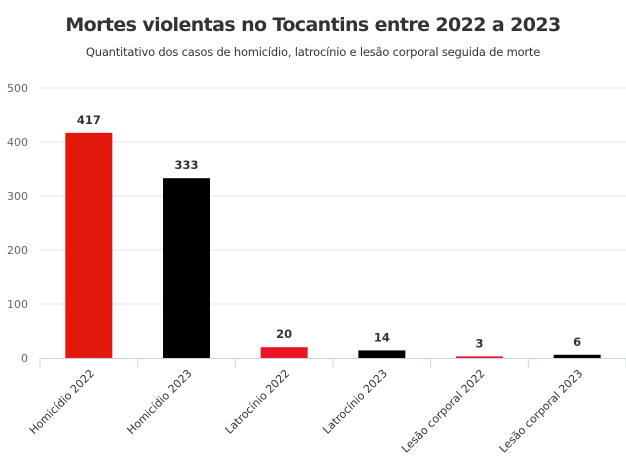  What do you see at coordinates (24, 358) in the screenshot?
I see `y-tick-label: 0` at bounding box center [24, 358].